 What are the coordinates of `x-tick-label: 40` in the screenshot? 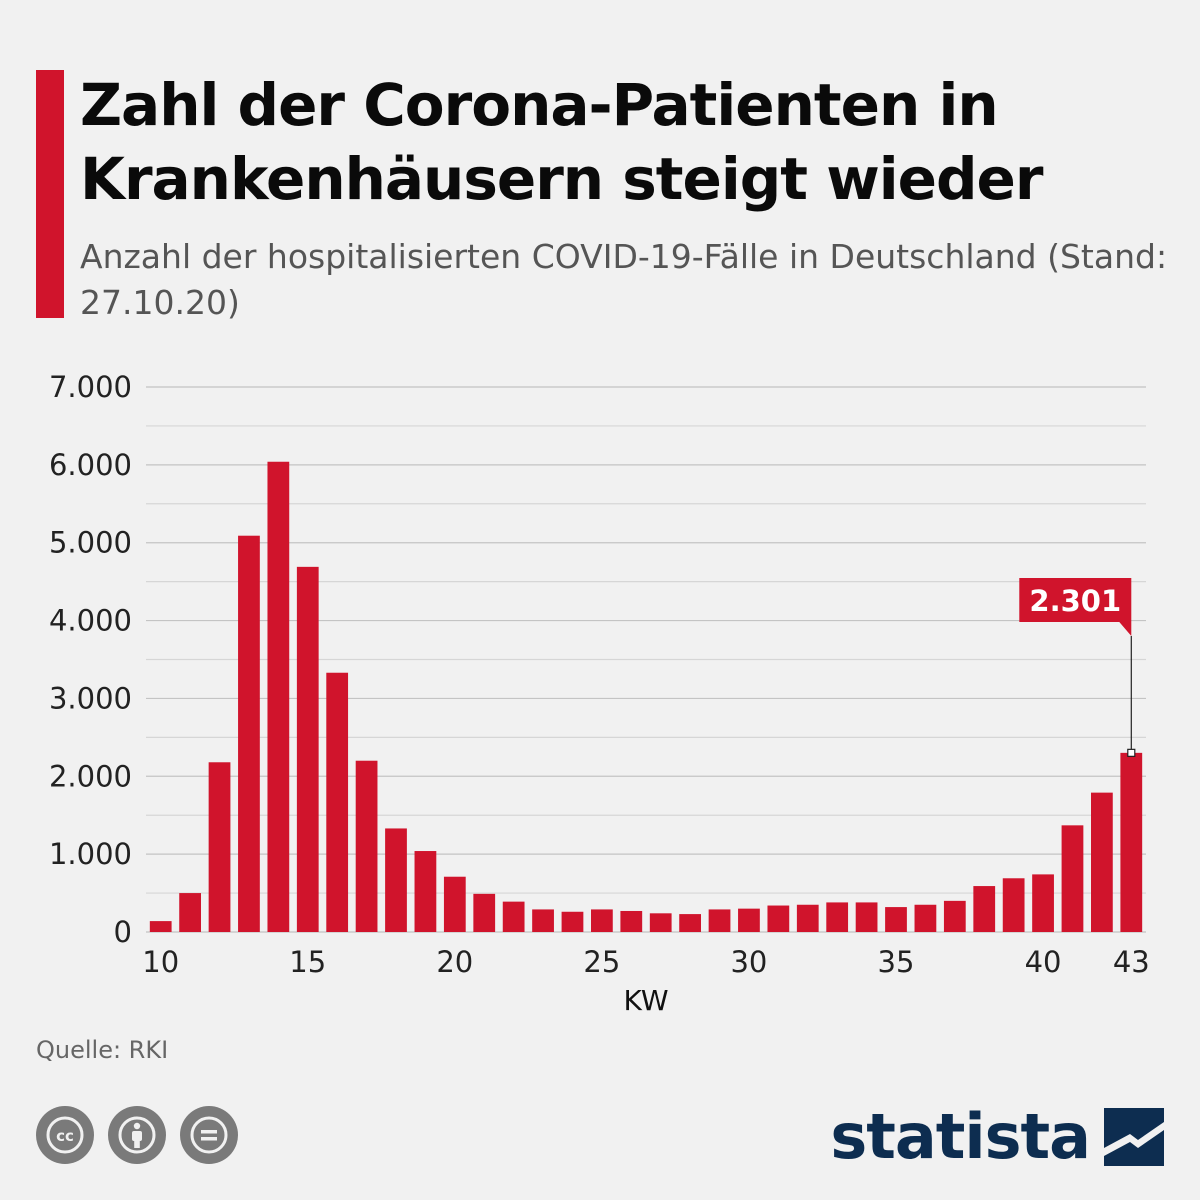 It's located at (1043, 962).